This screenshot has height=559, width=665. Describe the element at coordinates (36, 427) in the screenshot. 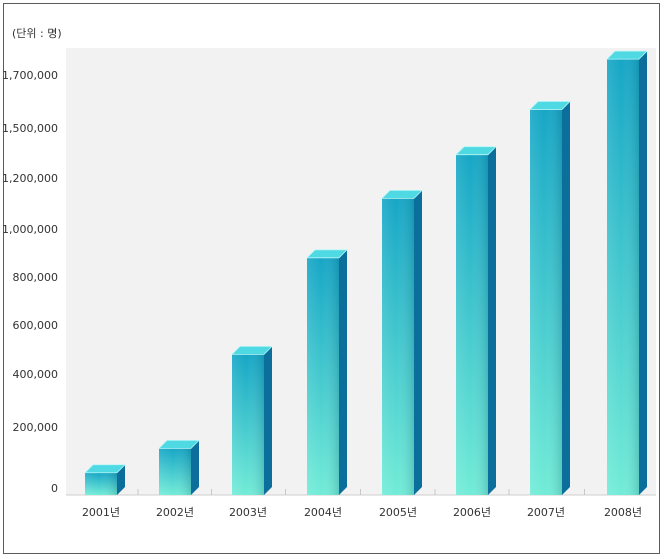

I see `y-tick-label: 200,000` at that location.